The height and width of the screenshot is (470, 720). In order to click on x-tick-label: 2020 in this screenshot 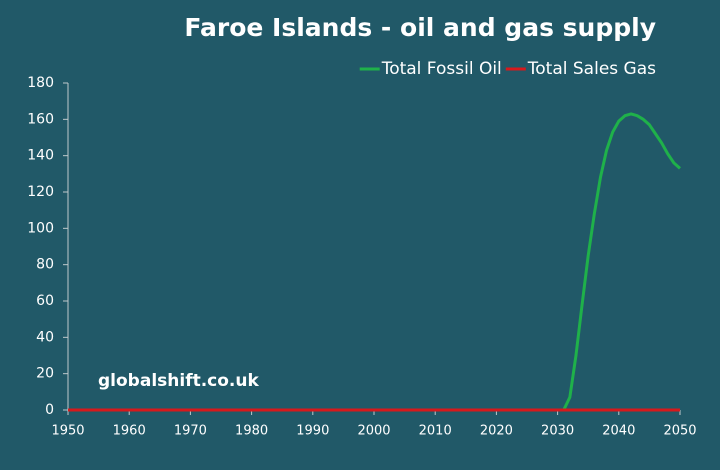, I will do `click(496, 431)`.